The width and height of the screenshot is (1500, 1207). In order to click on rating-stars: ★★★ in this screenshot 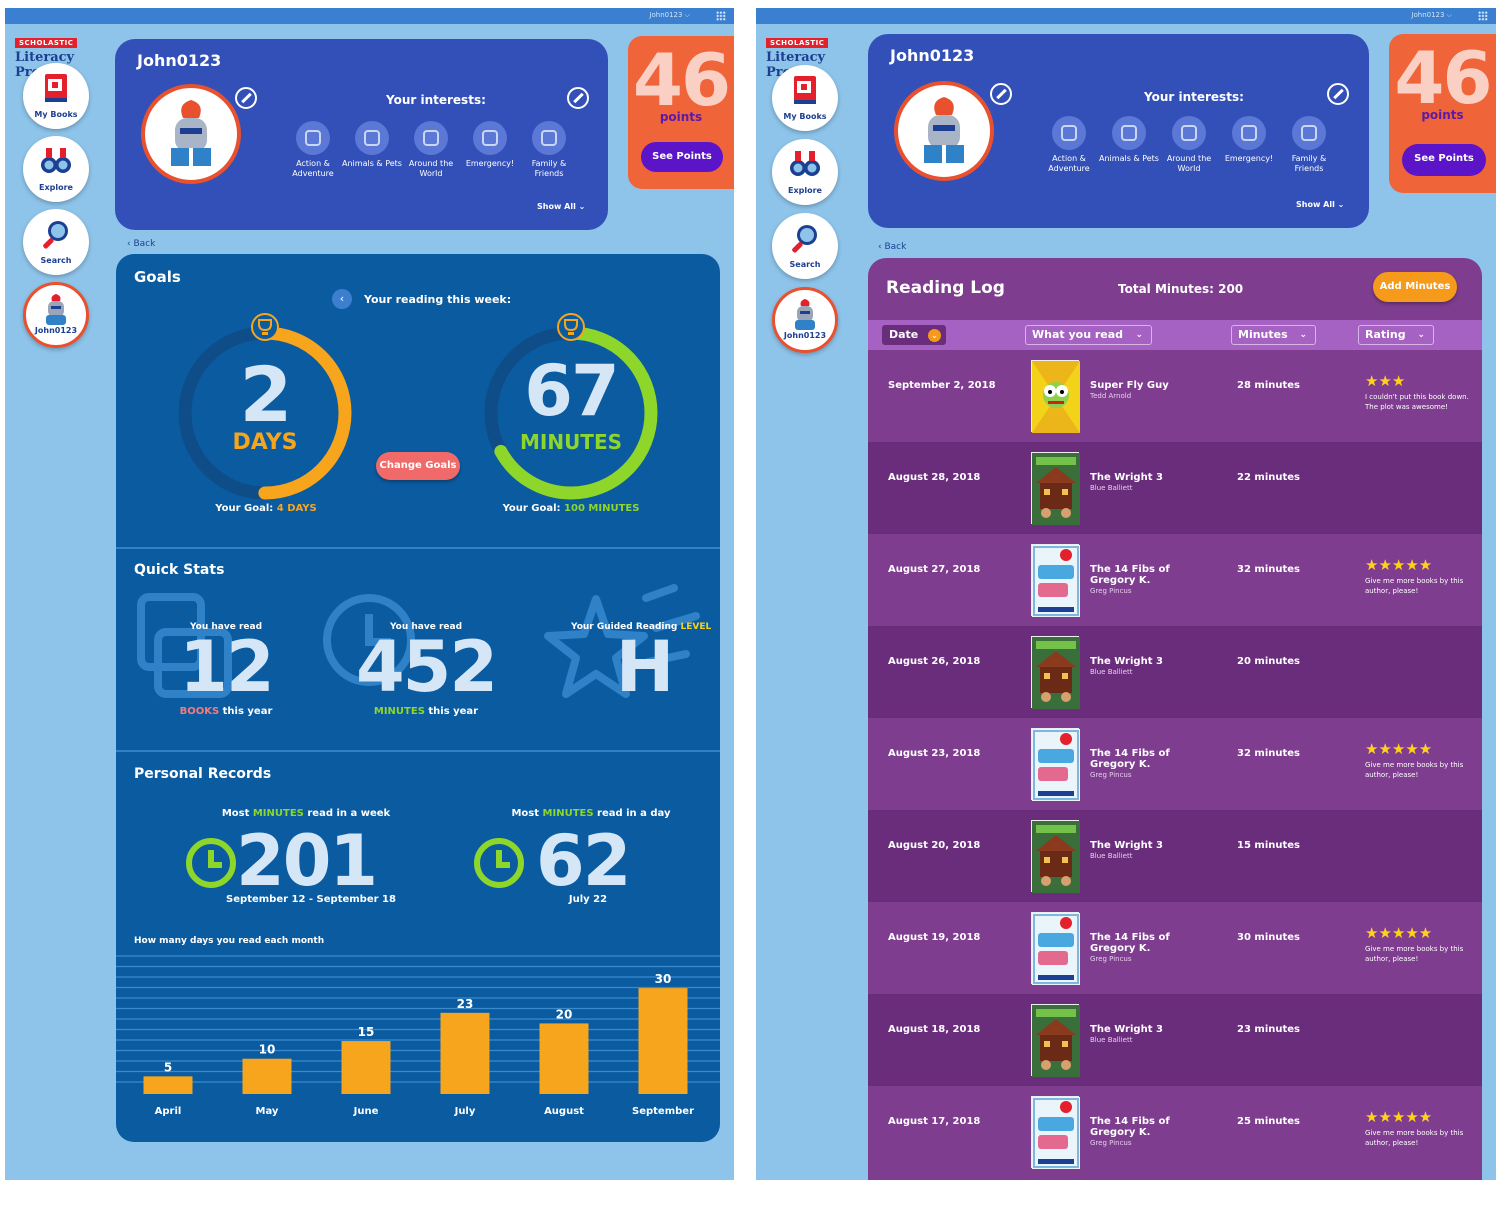, I will do `click(1385, 381)`.